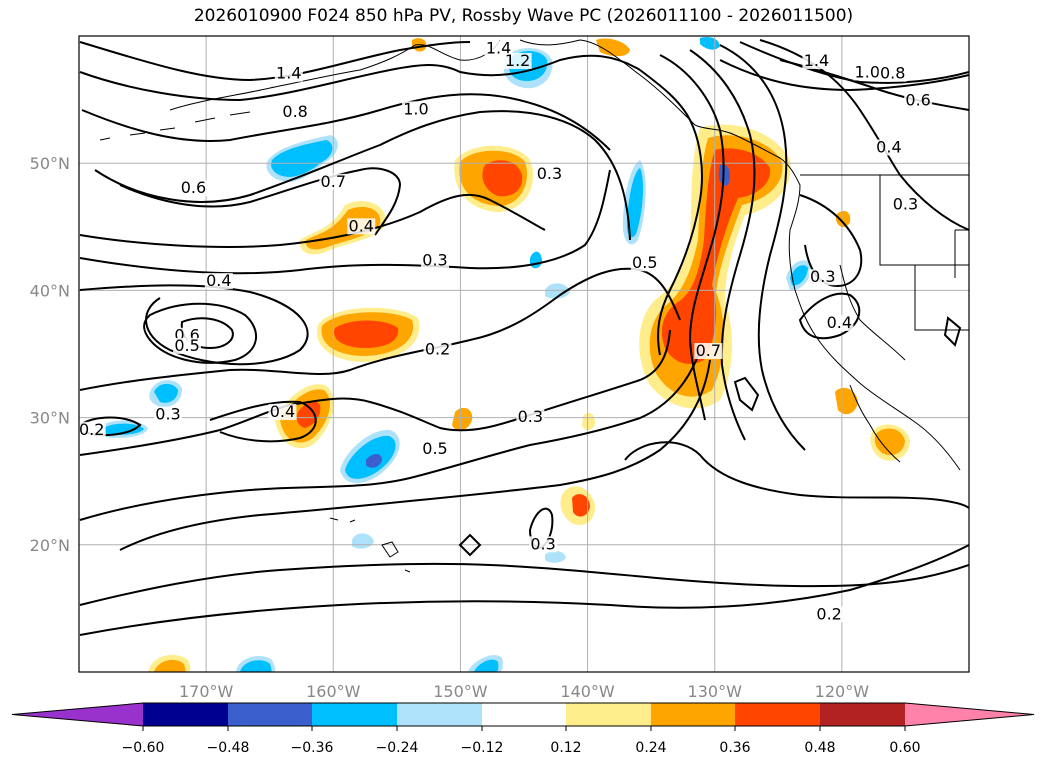  I want to click on contour-label: 1.4, so click(288, 73).